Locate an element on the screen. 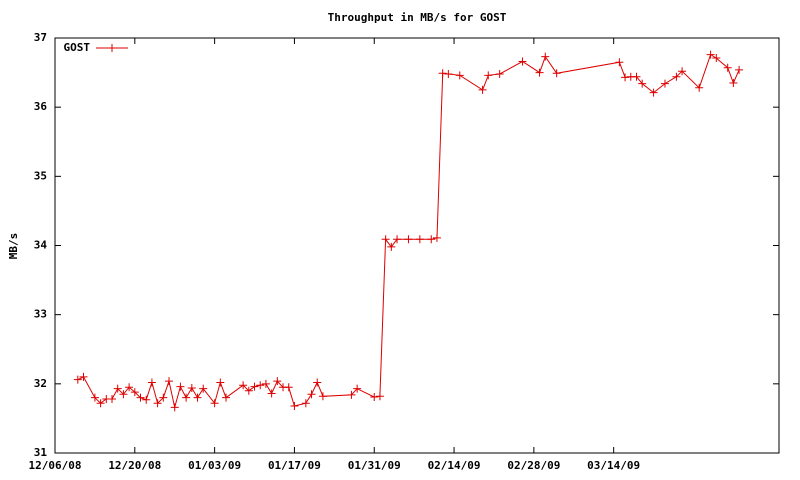  x-tick-label: 01/03/09 is located at coordinates (214, 465).